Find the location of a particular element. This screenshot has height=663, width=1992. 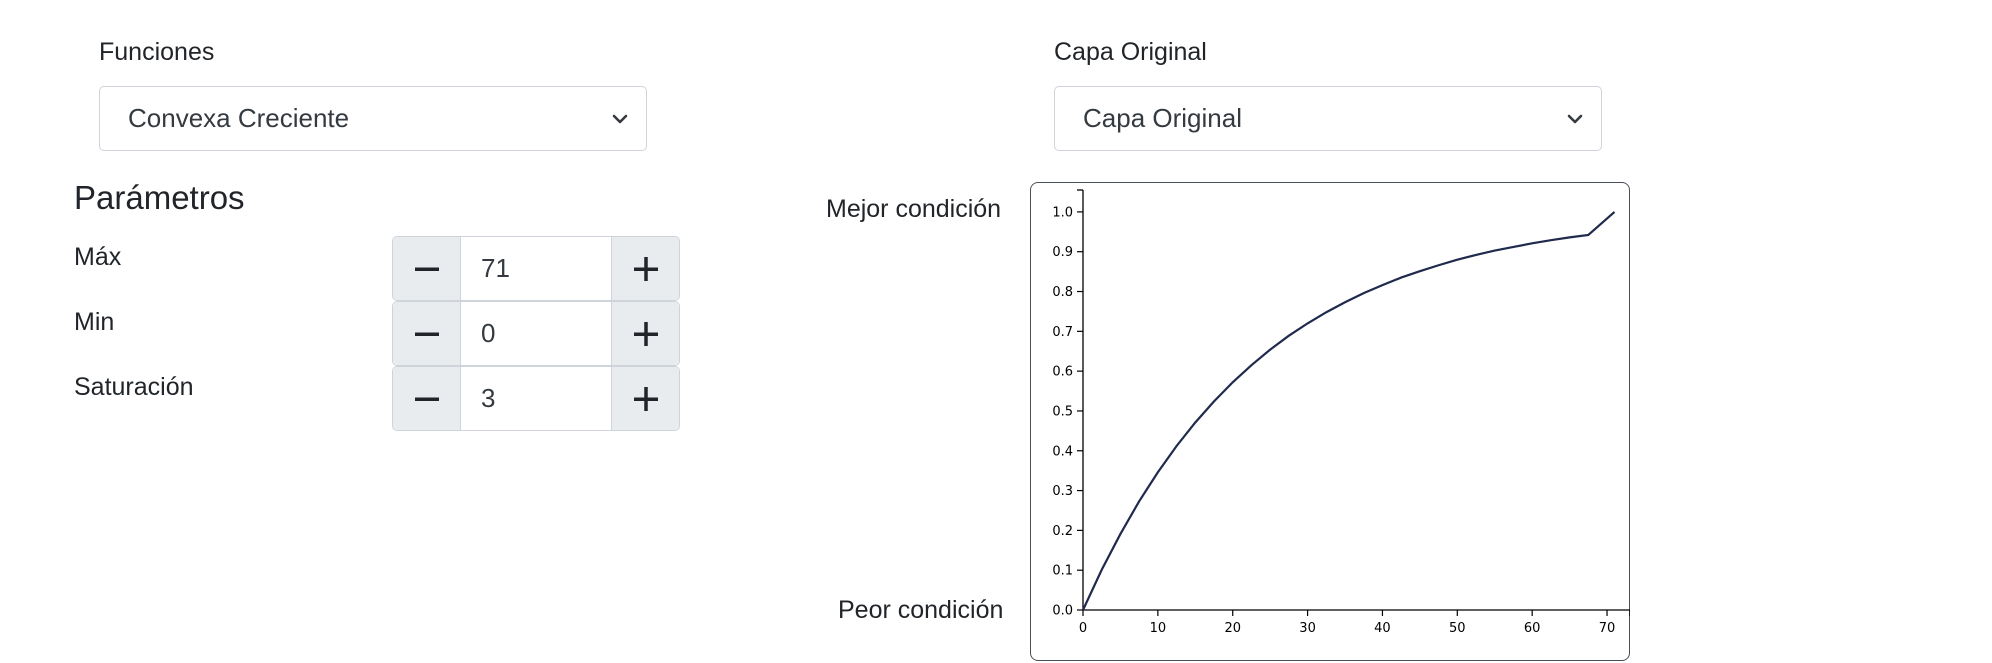

min-increment-button is located at coordinates (645, 333).